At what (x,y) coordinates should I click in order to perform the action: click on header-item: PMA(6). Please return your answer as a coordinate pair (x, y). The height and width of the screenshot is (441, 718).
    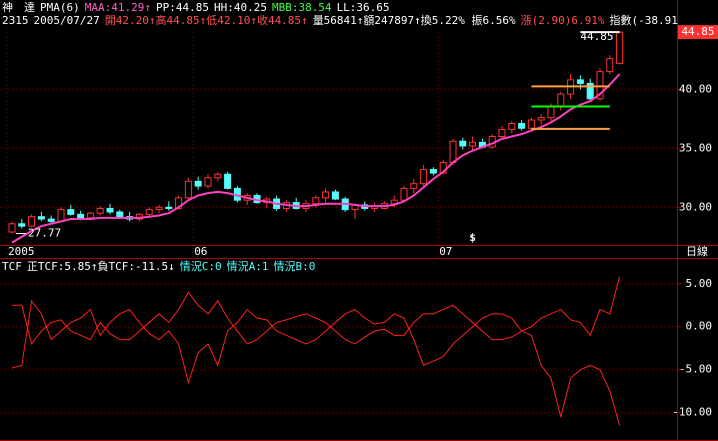
    Looking at the image, I should click on (60, 7).